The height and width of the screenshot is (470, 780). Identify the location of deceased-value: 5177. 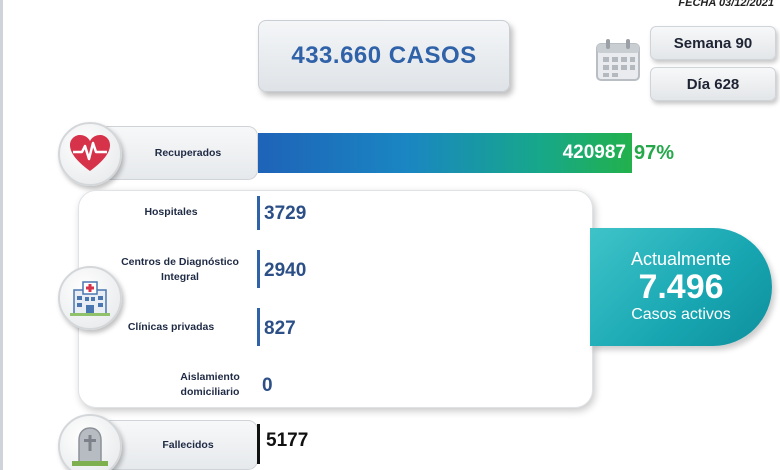
(287, 440).